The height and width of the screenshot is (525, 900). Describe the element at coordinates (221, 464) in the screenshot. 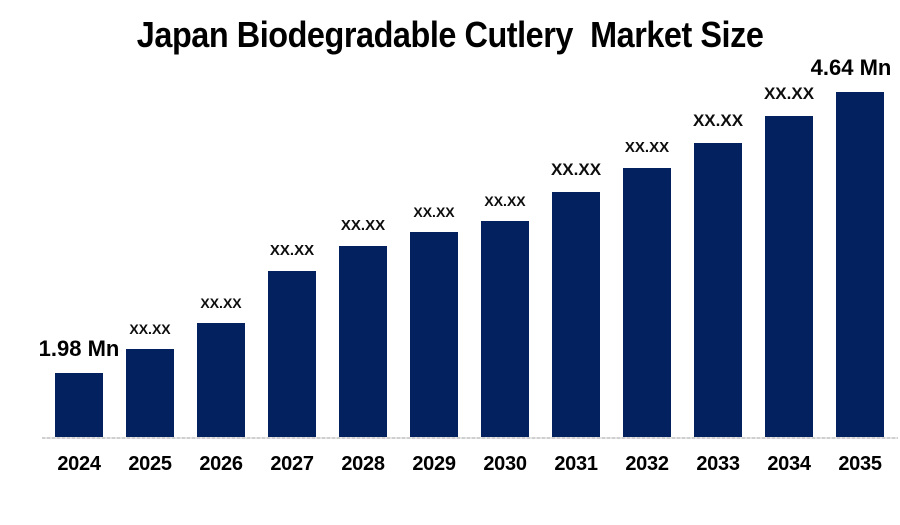

I see `x-axis-label: 2026` at that location.